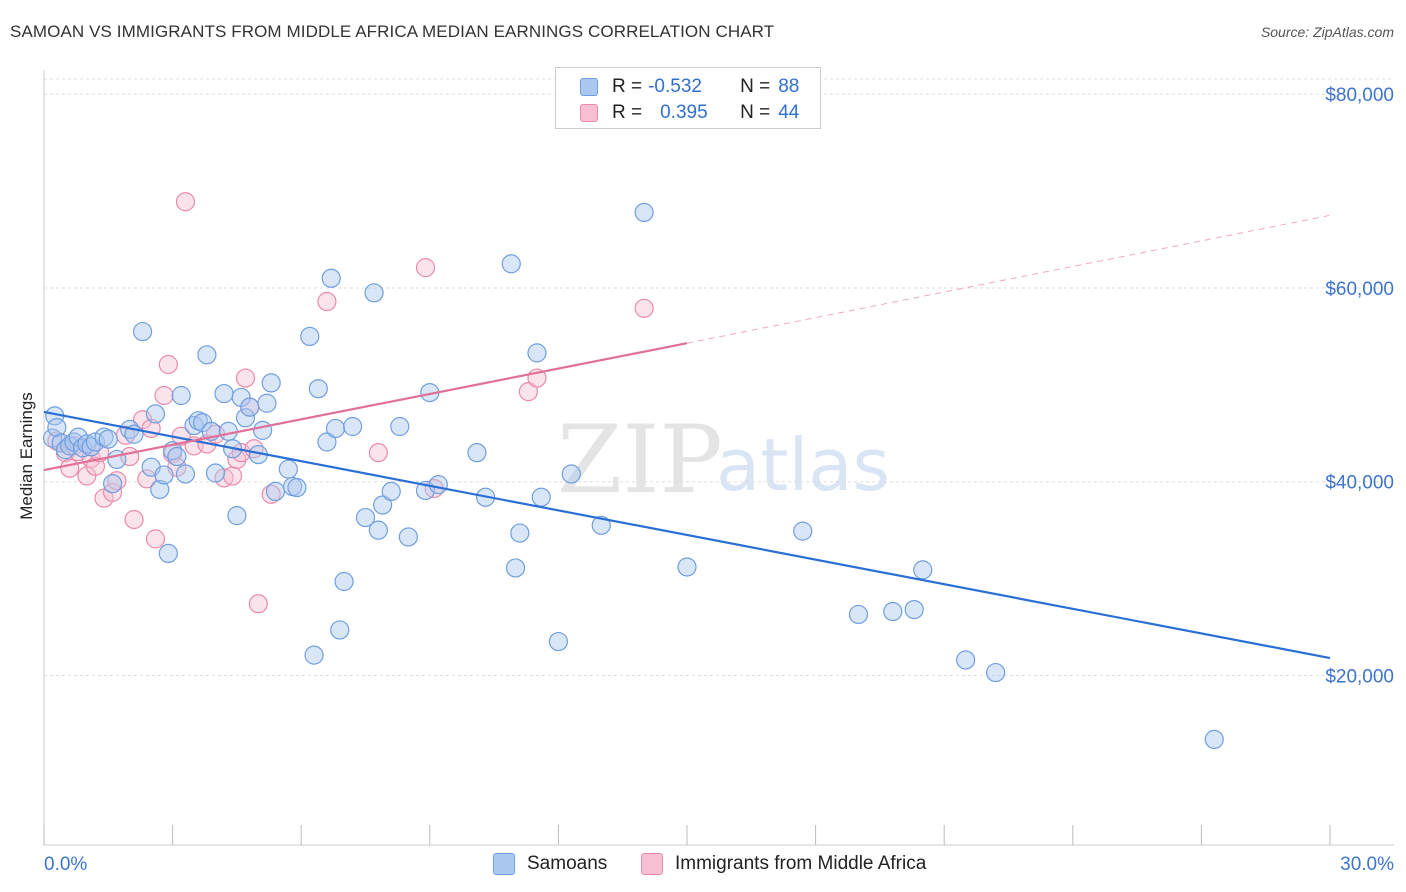 Image resolution: width=1406 pixels, height=892 pixels. I want to click on watermark-zip: ZIP, so click(640, 460).